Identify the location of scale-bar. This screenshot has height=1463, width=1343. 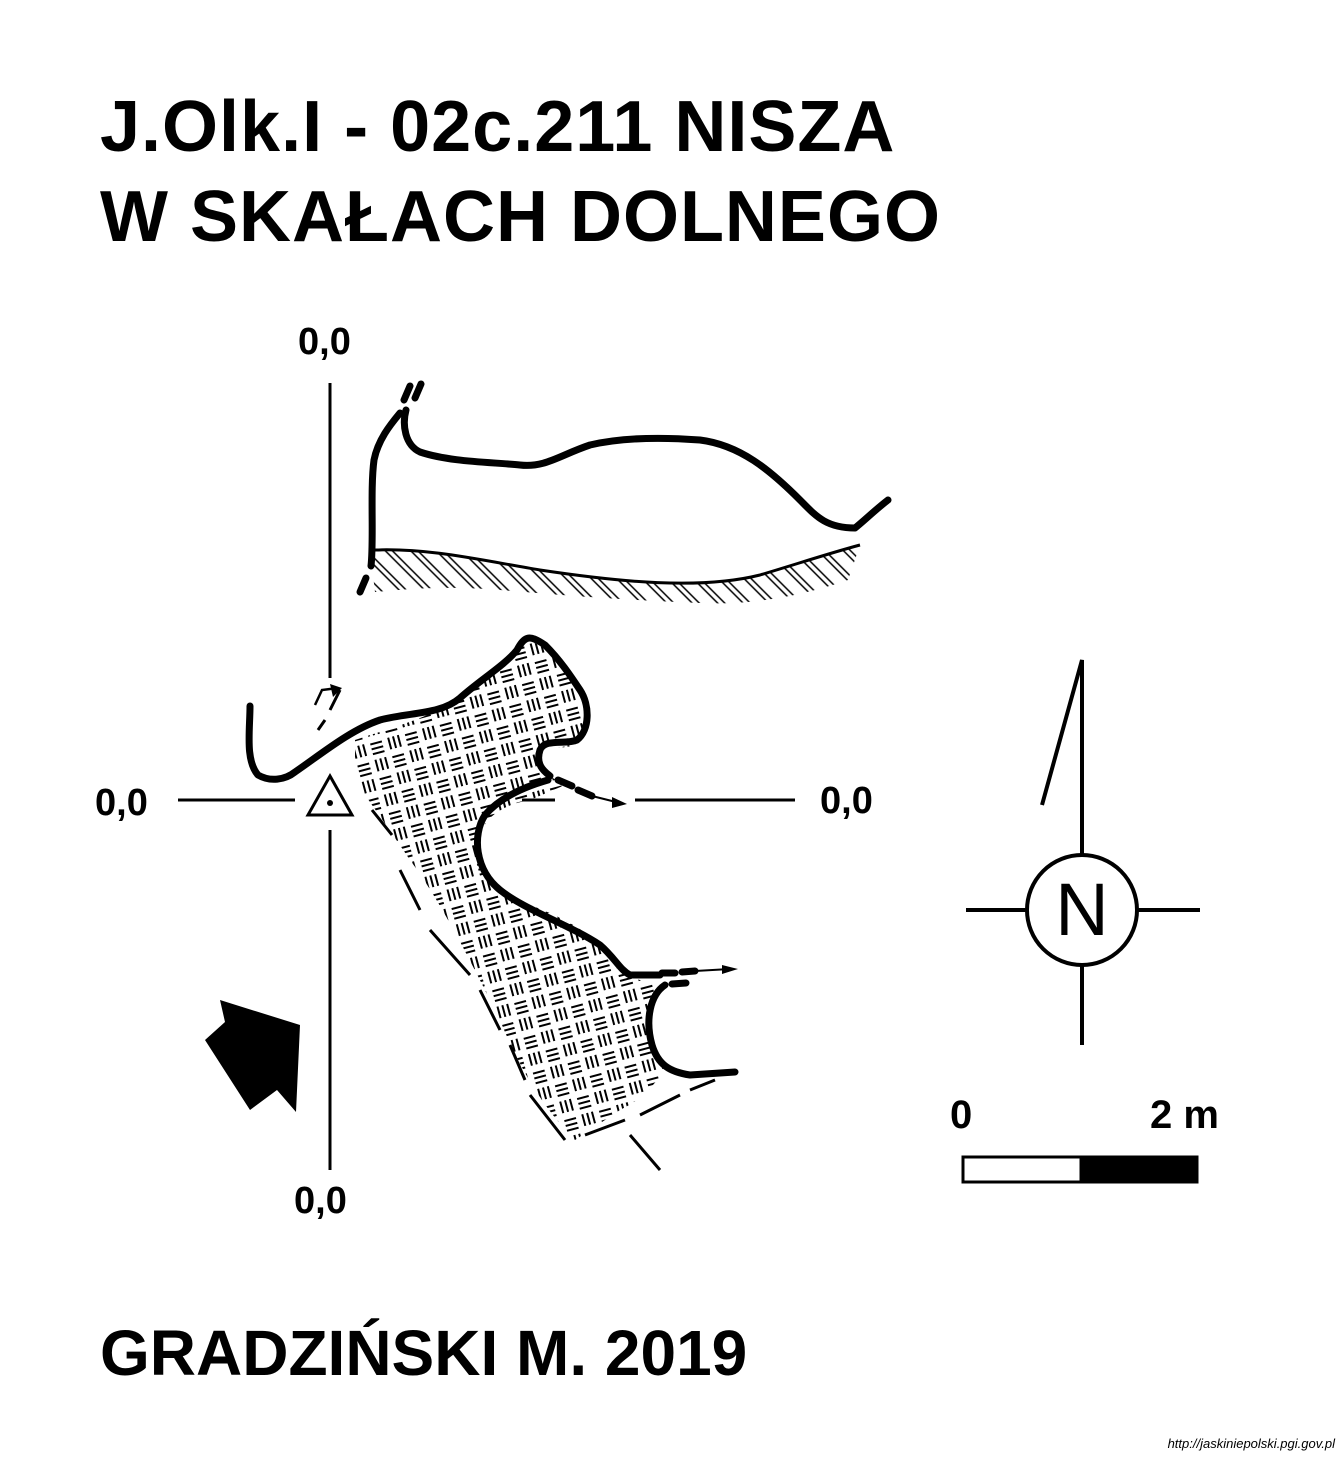
(1080, 1169).